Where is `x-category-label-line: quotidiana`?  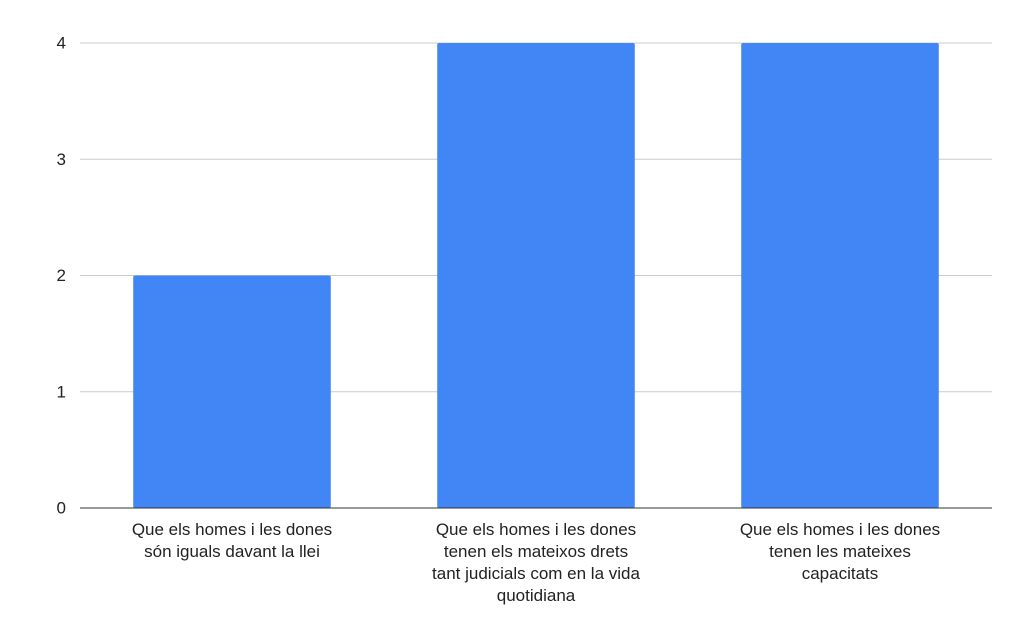 x-category-label-line: quotidiana is located at coordinates (536, 595).